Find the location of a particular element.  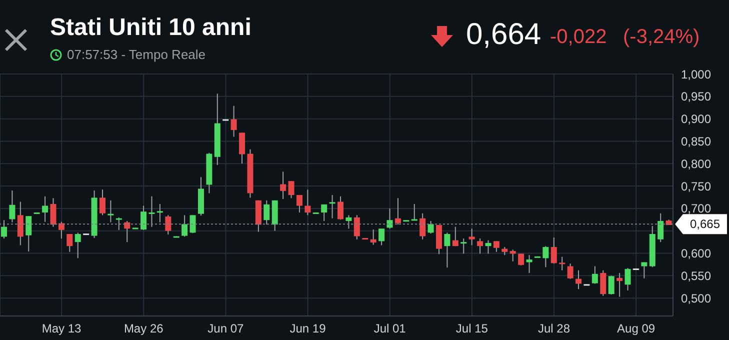

ref-line-label: 0,665 is located at coordinates (705, 224).